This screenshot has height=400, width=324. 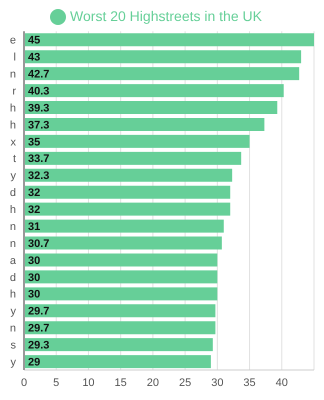 What do you see at coordinates (14, 91) in the screenshot?
I see `y-tick-label: r` at bounding box center [14, 91].